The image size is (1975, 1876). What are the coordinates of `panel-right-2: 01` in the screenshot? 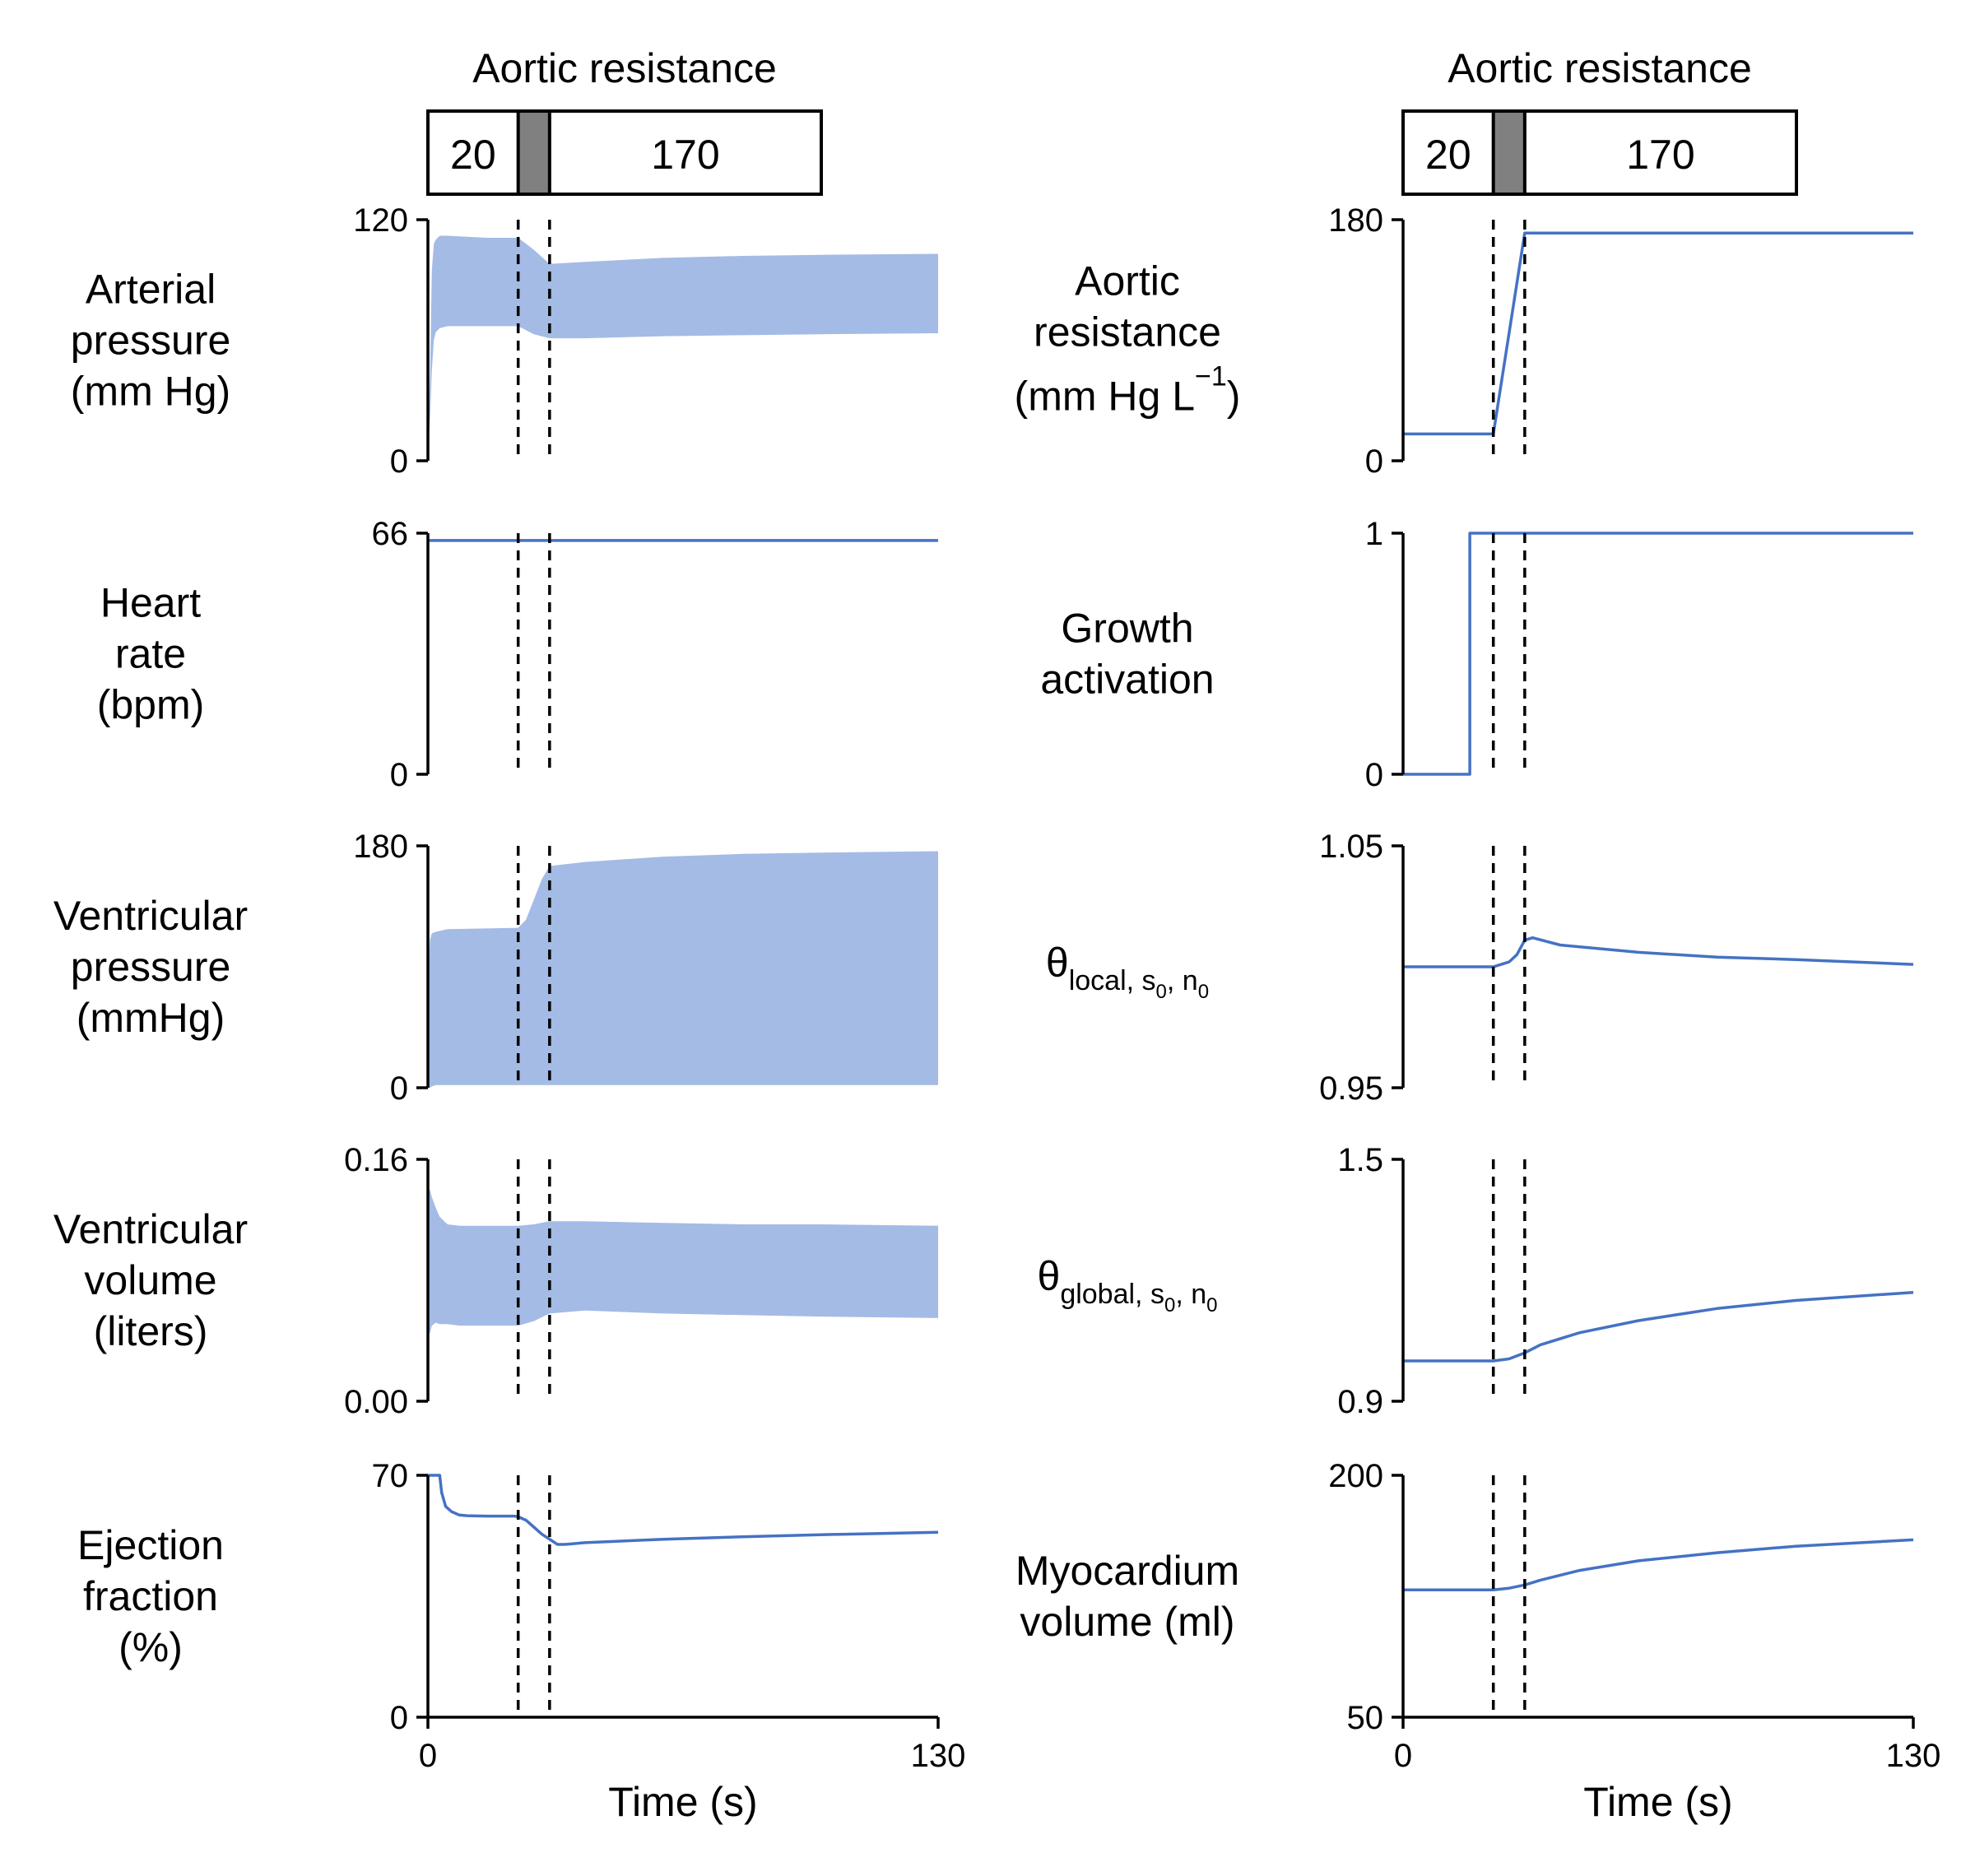 It's located at (1639, 654).